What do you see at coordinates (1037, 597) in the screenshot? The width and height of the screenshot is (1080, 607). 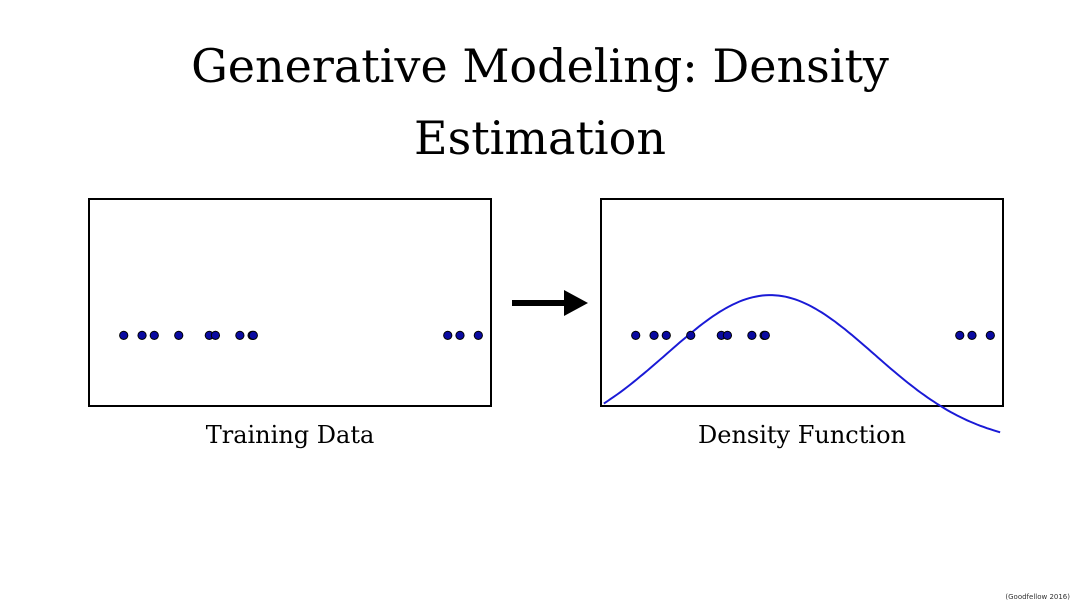 I see `citation: (Goodfellow 2016)` at bounding box center [1037, 597].